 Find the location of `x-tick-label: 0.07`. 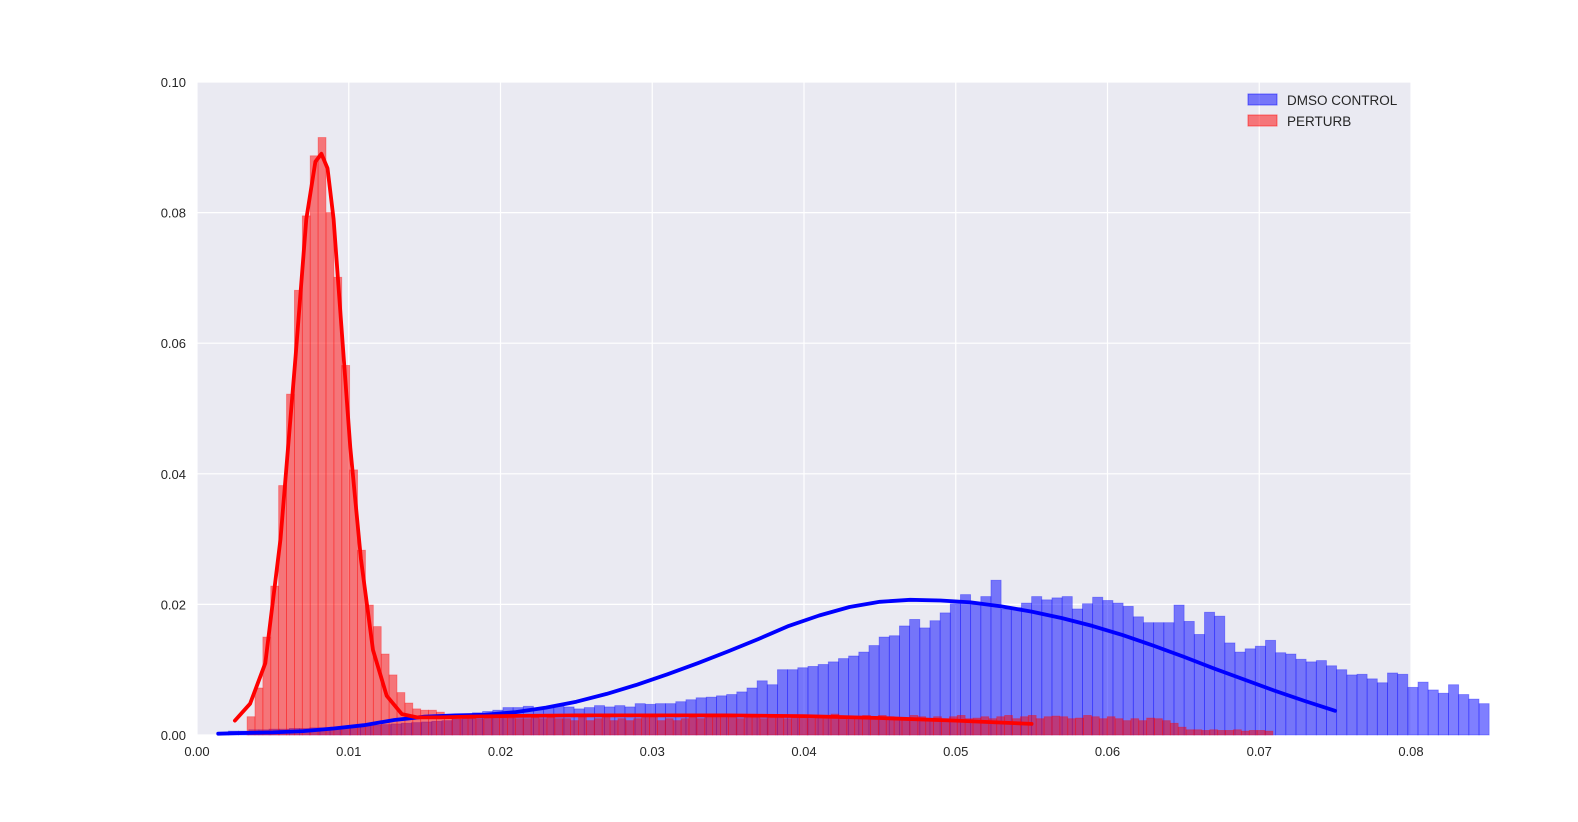

x-tick-label: 0.07 is located at coordinates (1259, 751).